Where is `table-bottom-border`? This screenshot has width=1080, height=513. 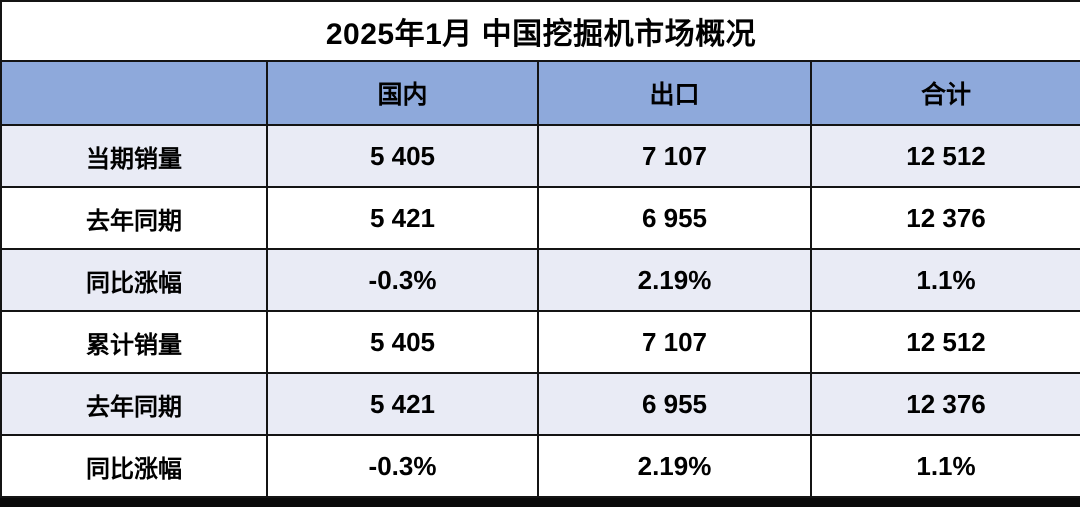
table-bottom-border is located at coordinates (540, 502).